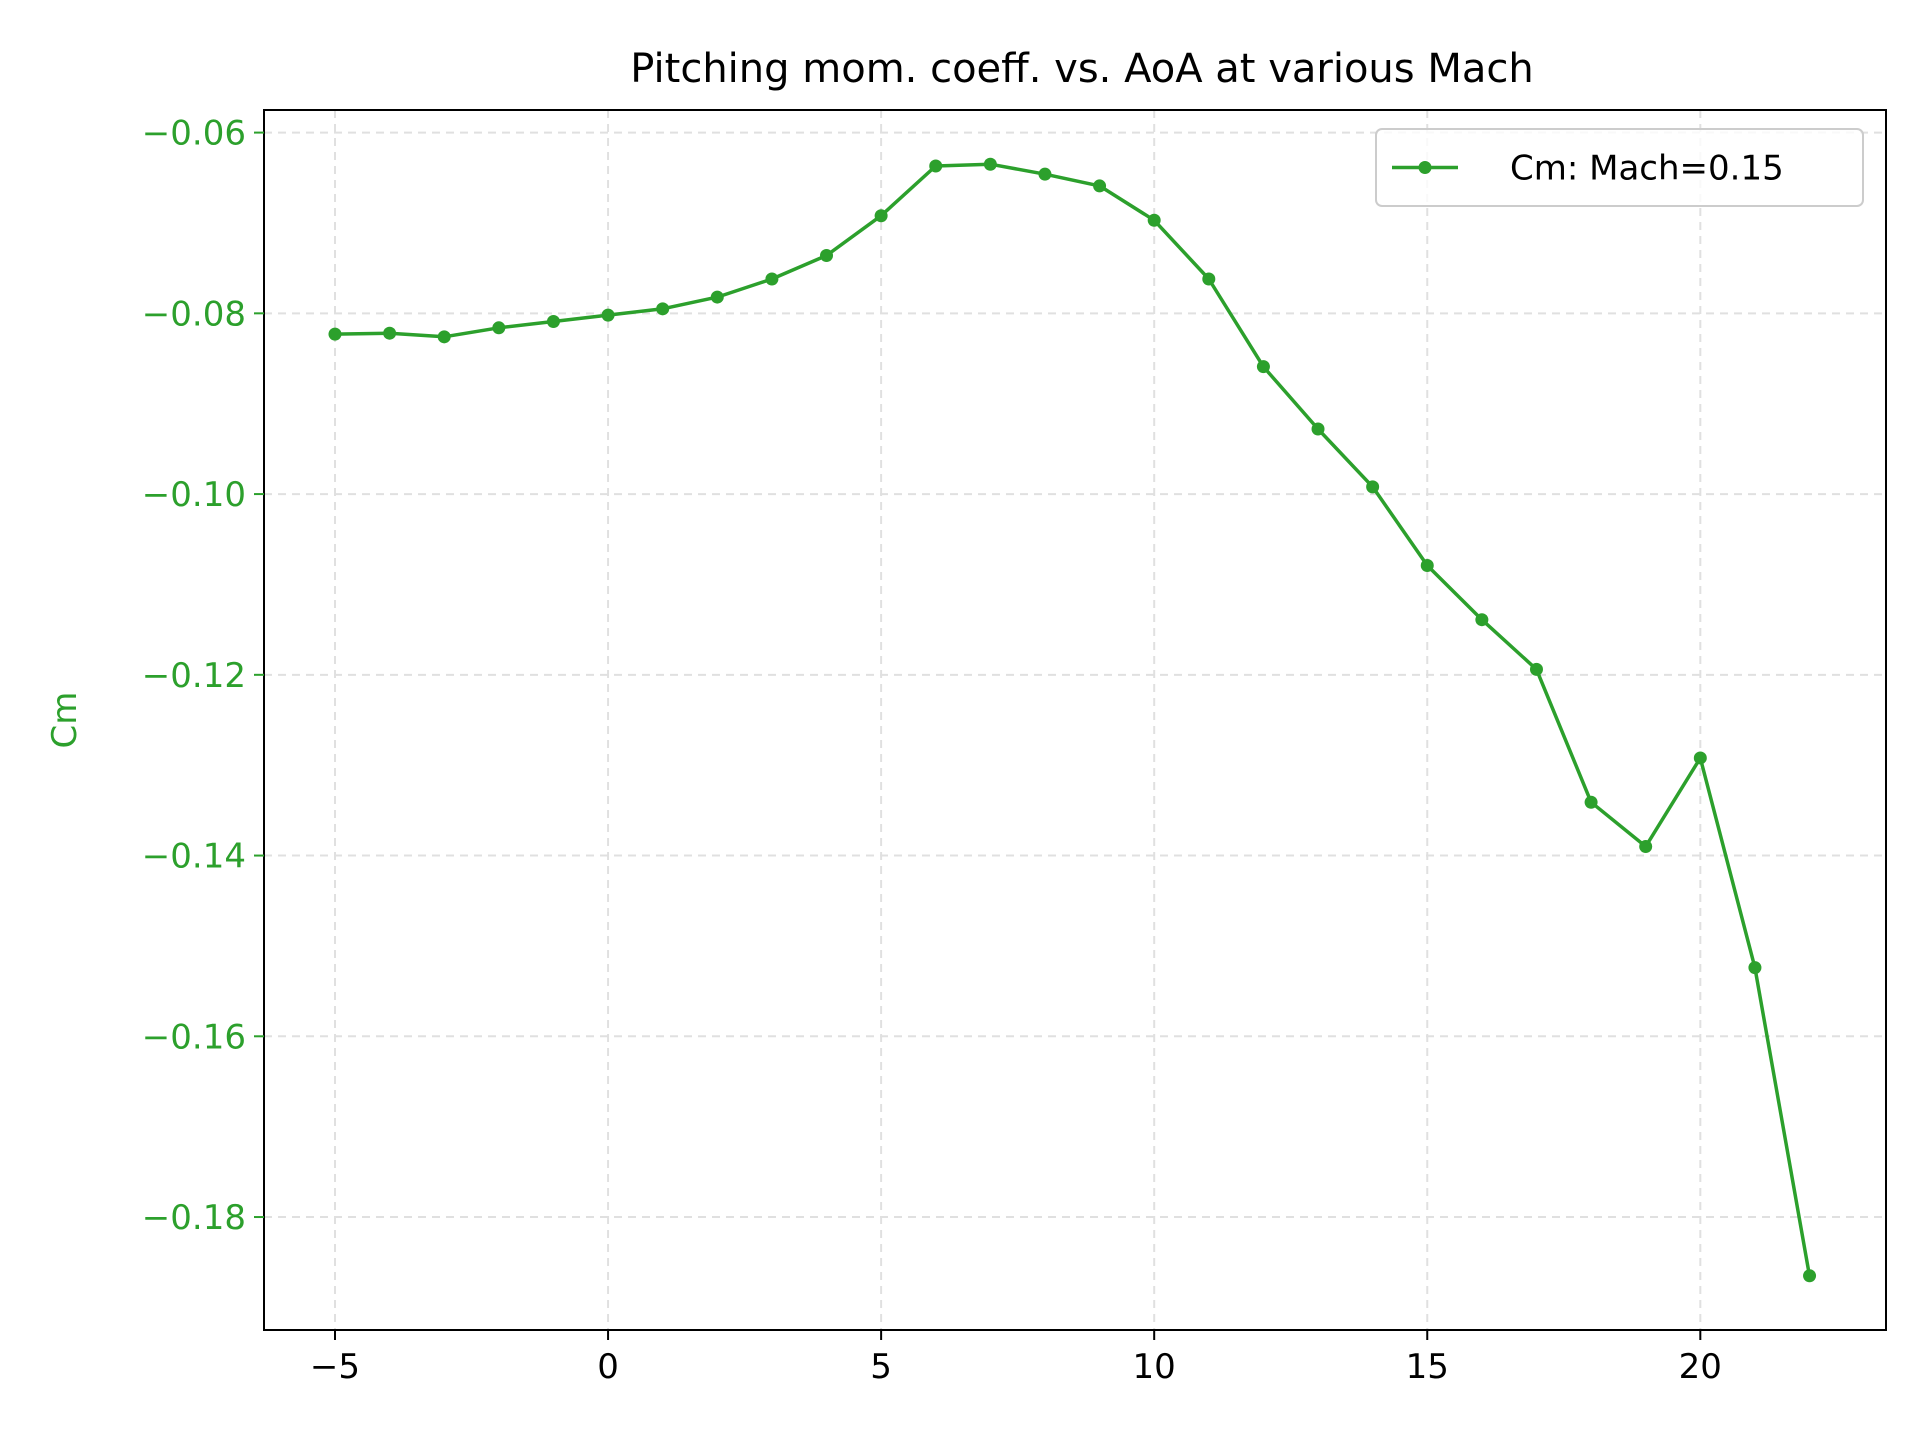 This screenshot has width=1920, height=1440. What do you see at coordinates (608, 1367) in the screenshot?
I see `x-tick-label: 0` at bounding box center [608, 1367].